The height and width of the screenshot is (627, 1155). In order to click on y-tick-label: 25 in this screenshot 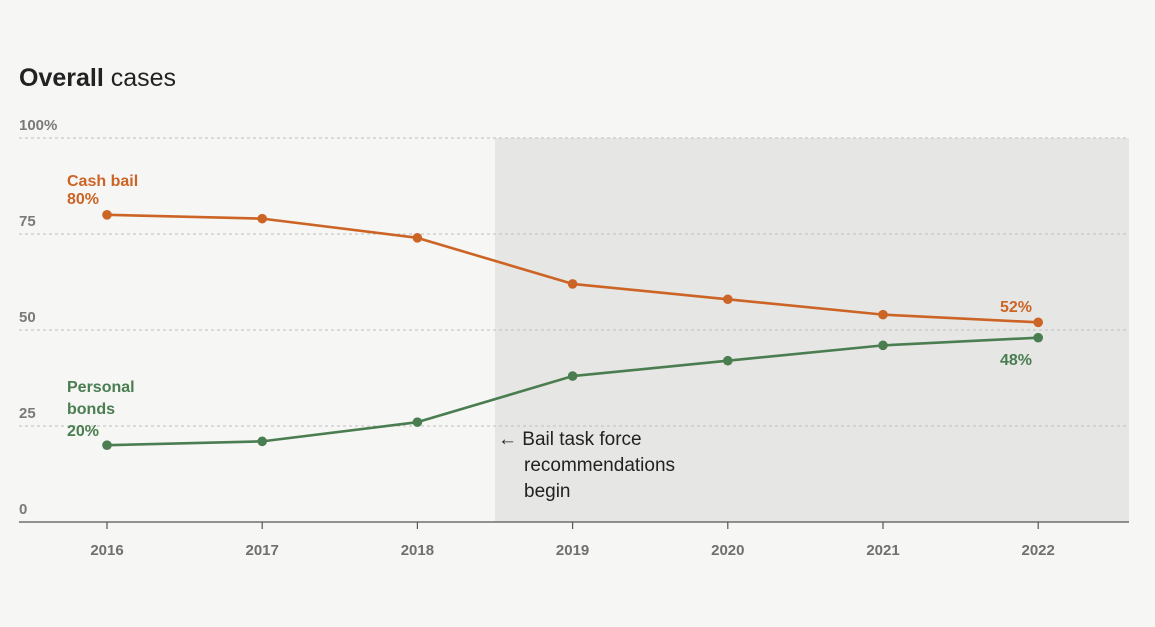, I will do `click(27, 413)`.